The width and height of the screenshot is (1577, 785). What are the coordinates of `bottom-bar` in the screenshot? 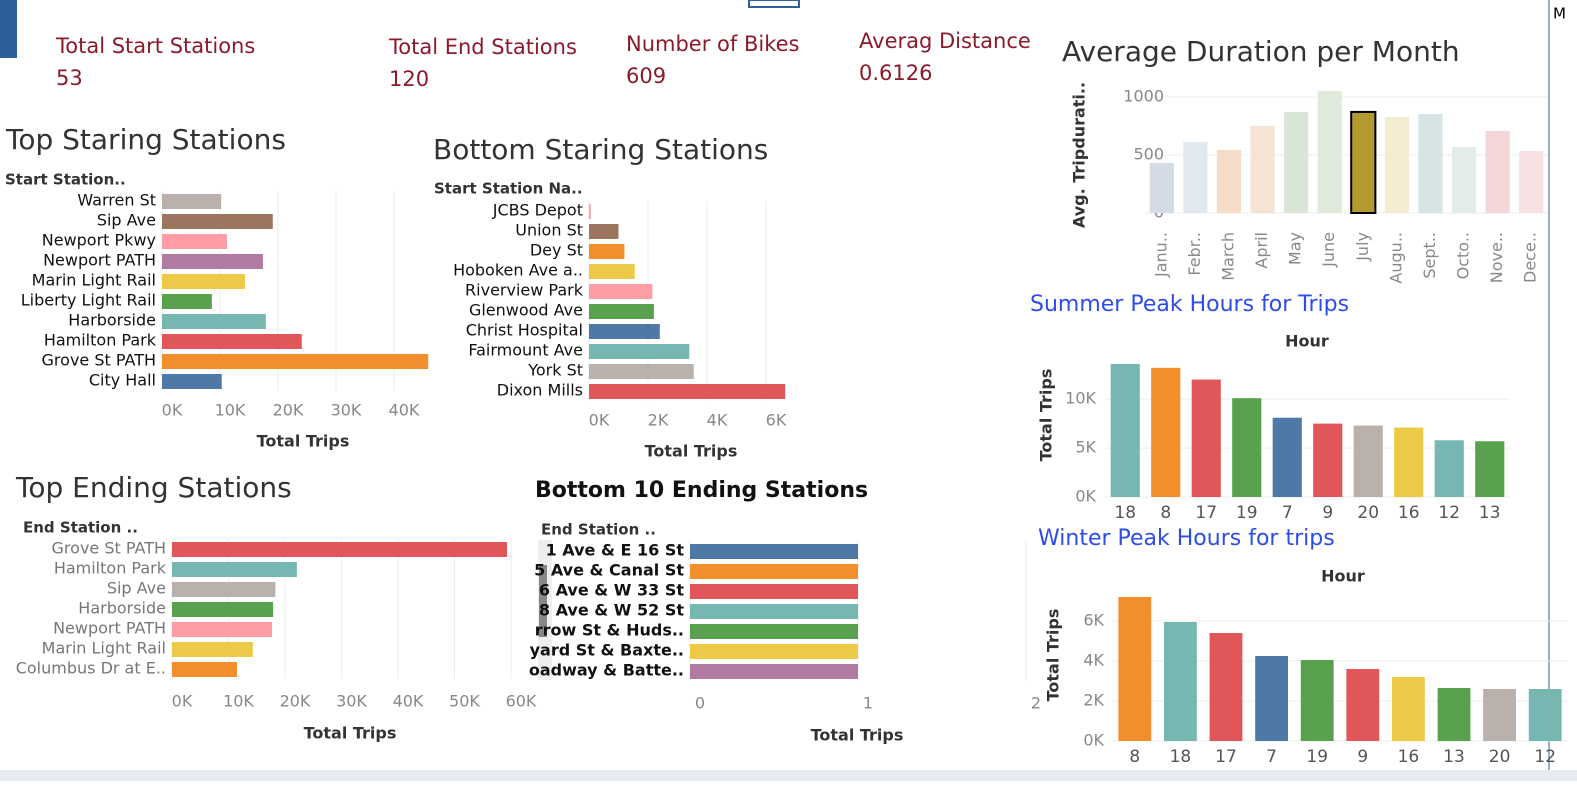 It's located at (788, 775).